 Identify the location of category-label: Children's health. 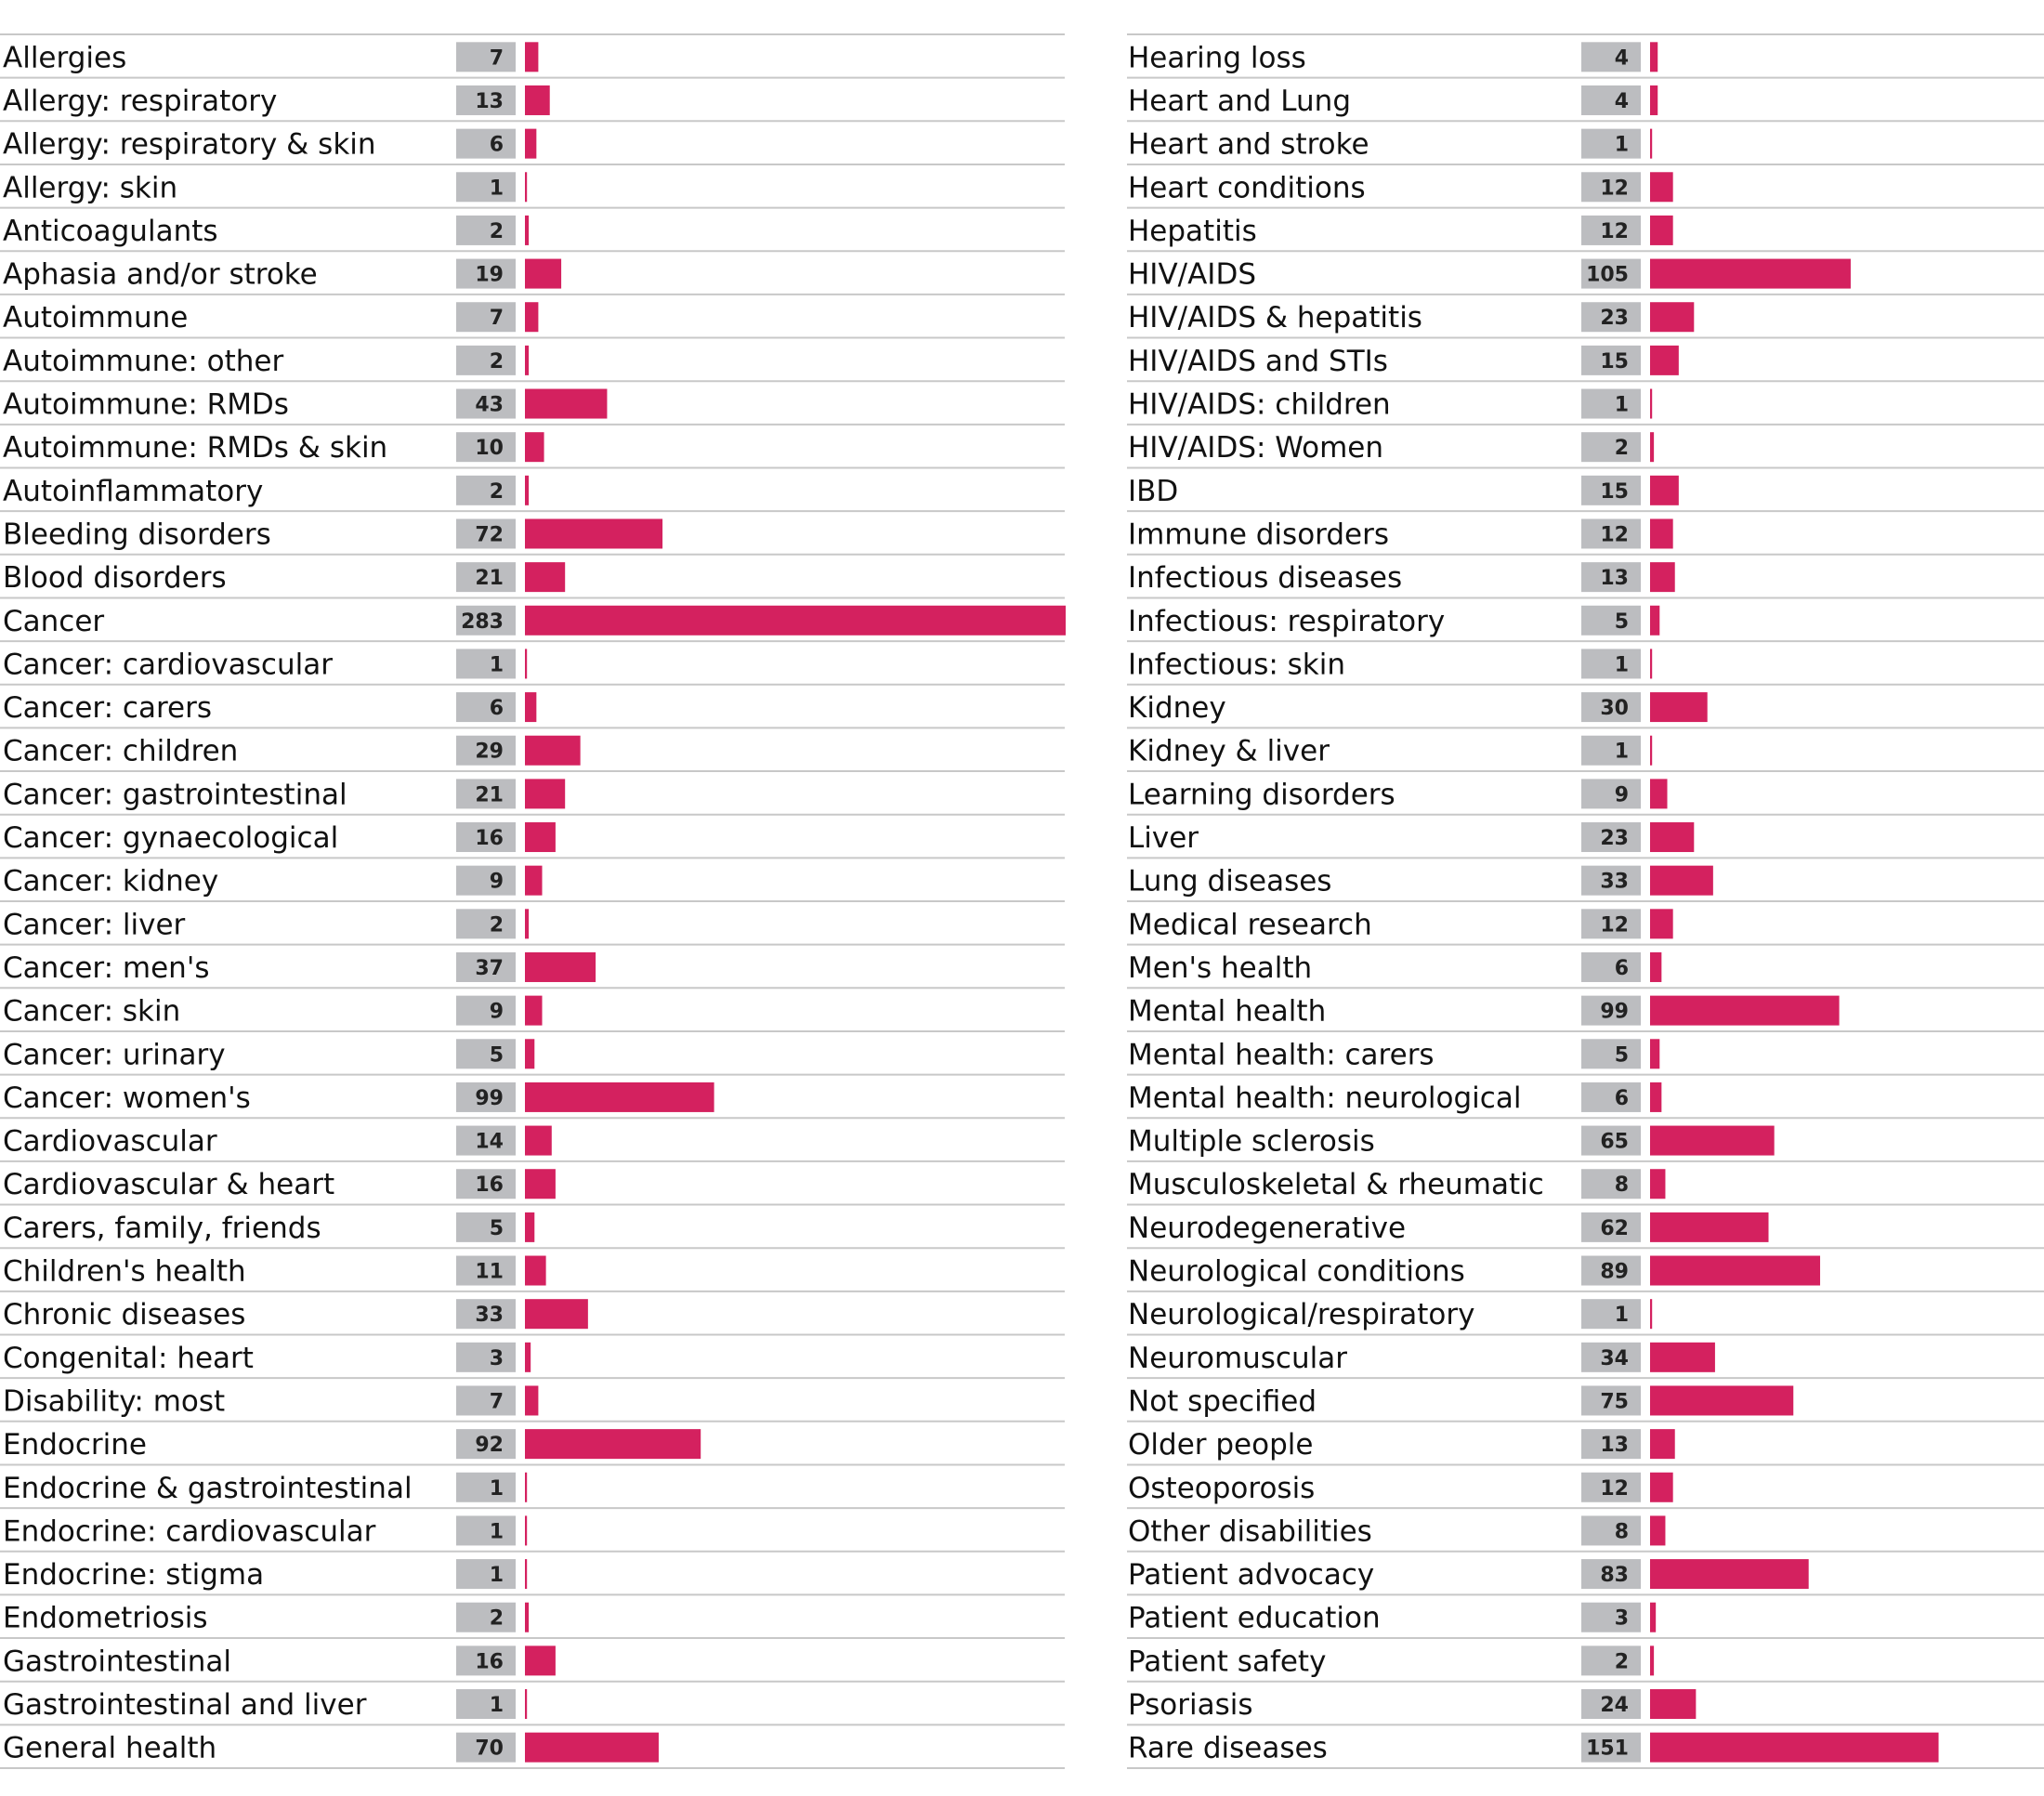
(124, 1272).